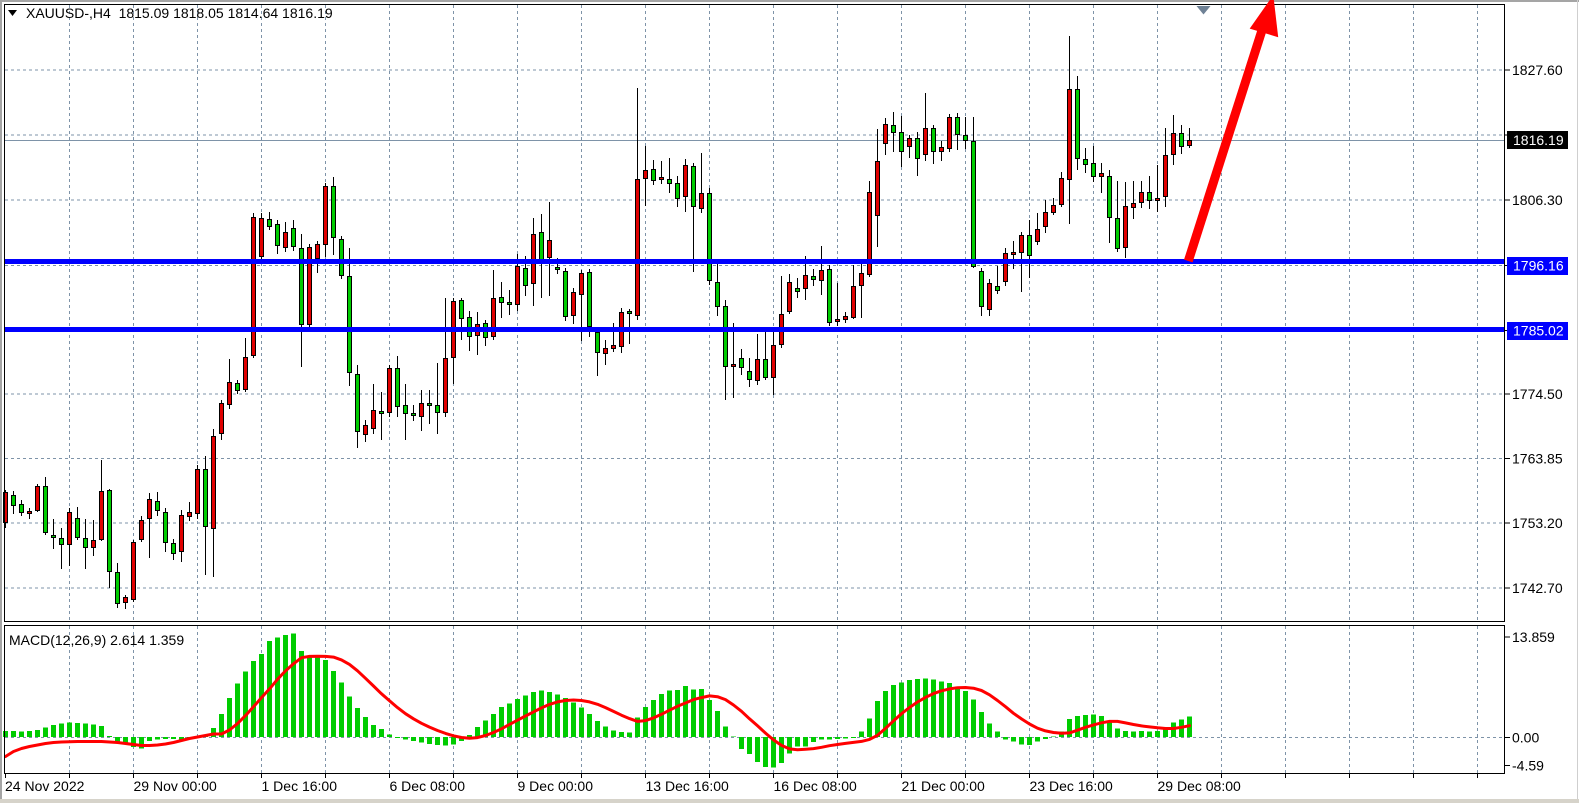 This screenshot has width=1579, height=803. Describe the element at coordinates (556, 786) in the screenshot. I see `svg-text: 9 Dec 00:00` at that location.